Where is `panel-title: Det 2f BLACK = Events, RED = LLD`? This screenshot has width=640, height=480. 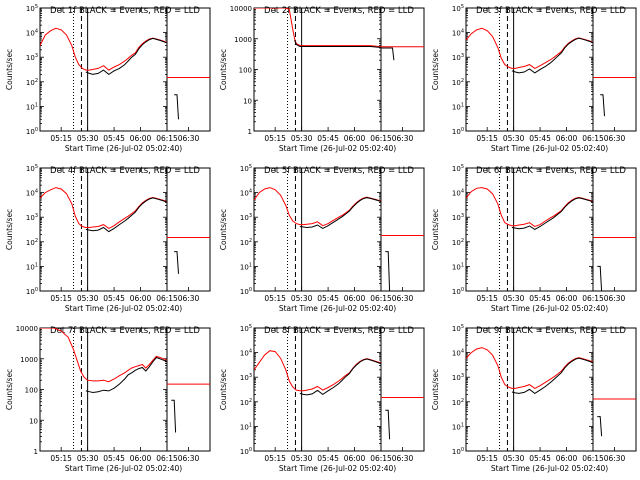
panel-title: Det 2f BLACK = Events, RED = LLD is located at coordinates (339, 11).